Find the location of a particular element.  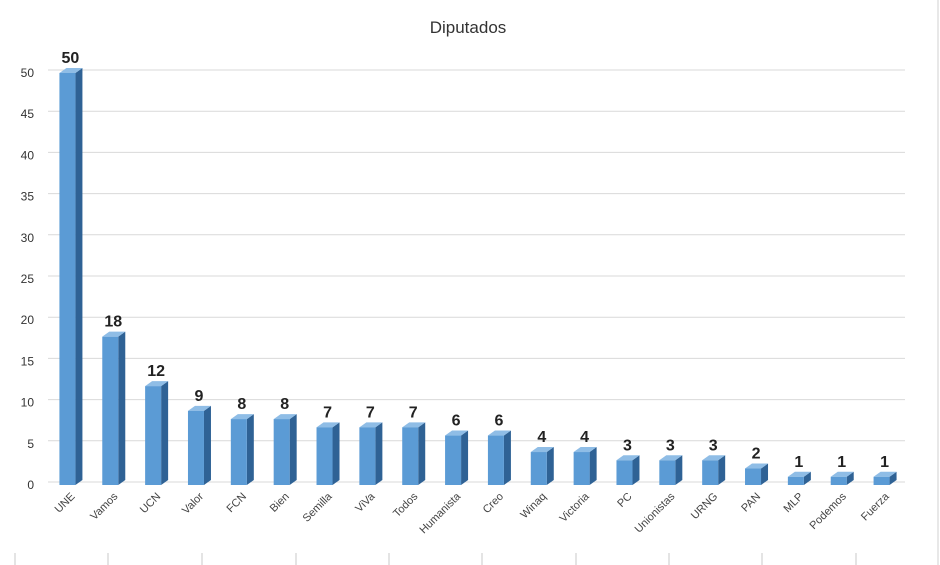

y-tick-label: 0 is located at coordinates (30, 485).